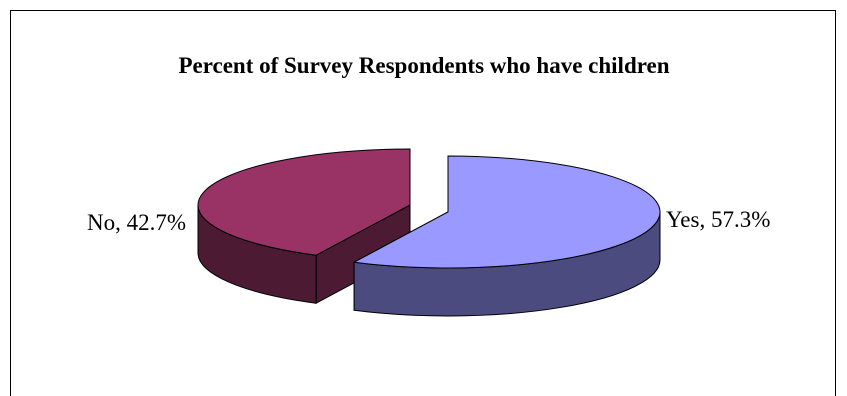 This screenshot has width=847, height=396. Describe the element at coordinates (718, 219) in the screenshot. I see `data-label-yes: Yes, 57.3%` at that location.